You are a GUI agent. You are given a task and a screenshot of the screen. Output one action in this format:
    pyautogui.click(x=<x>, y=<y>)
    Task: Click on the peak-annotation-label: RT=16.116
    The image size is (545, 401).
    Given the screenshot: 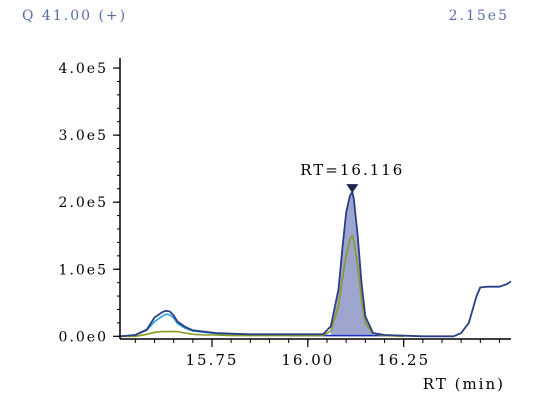 What is the action you would take?
    pyautogui.click(x=352, y=170)
    